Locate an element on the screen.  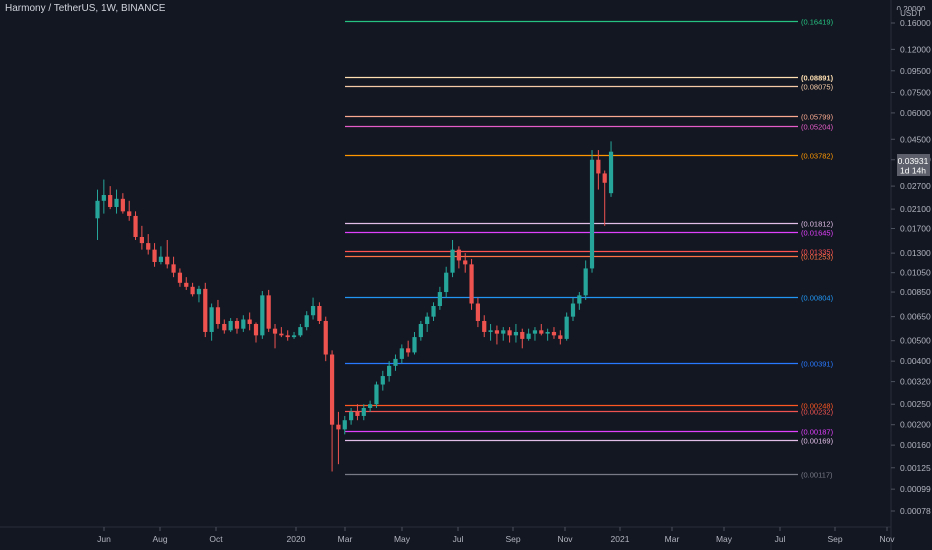
price-tick-label: 0.02700 is located at coordinates (915, 186).